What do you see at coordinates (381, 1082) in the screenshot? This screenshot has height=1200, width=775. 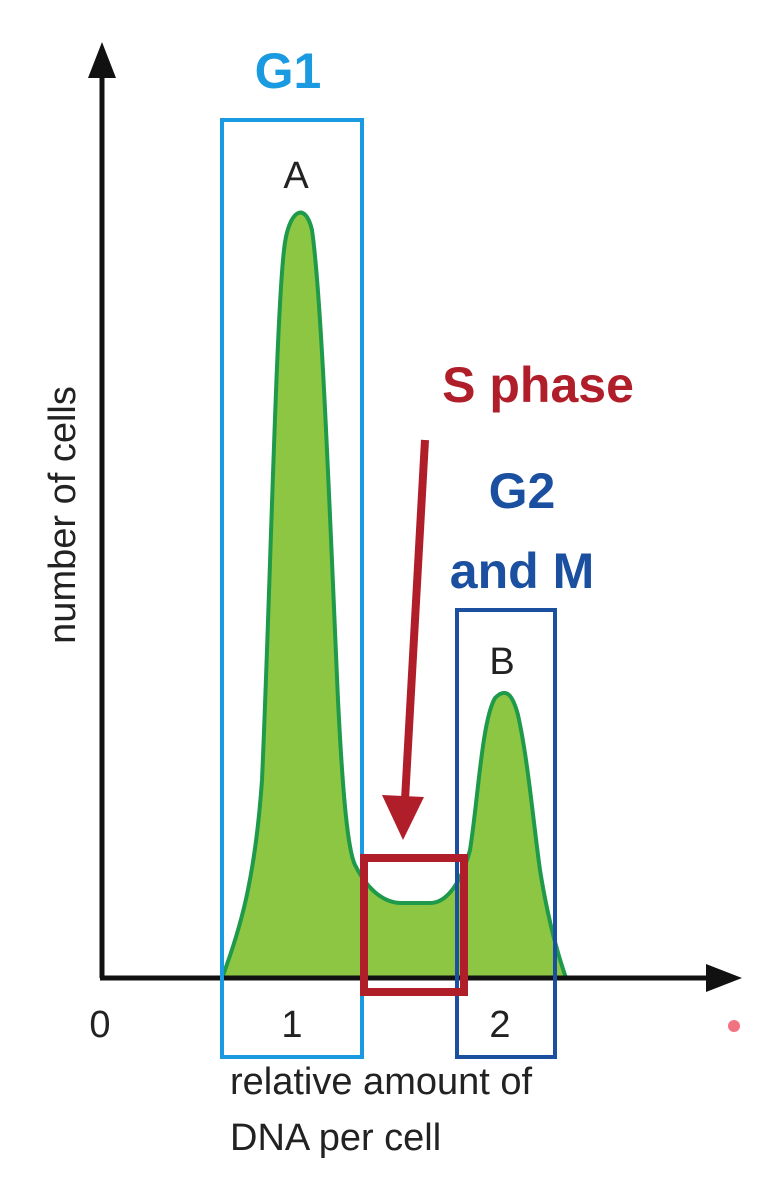 I see `x-axis-label-line1: relative amount of` at bounding box center [381, 1082].